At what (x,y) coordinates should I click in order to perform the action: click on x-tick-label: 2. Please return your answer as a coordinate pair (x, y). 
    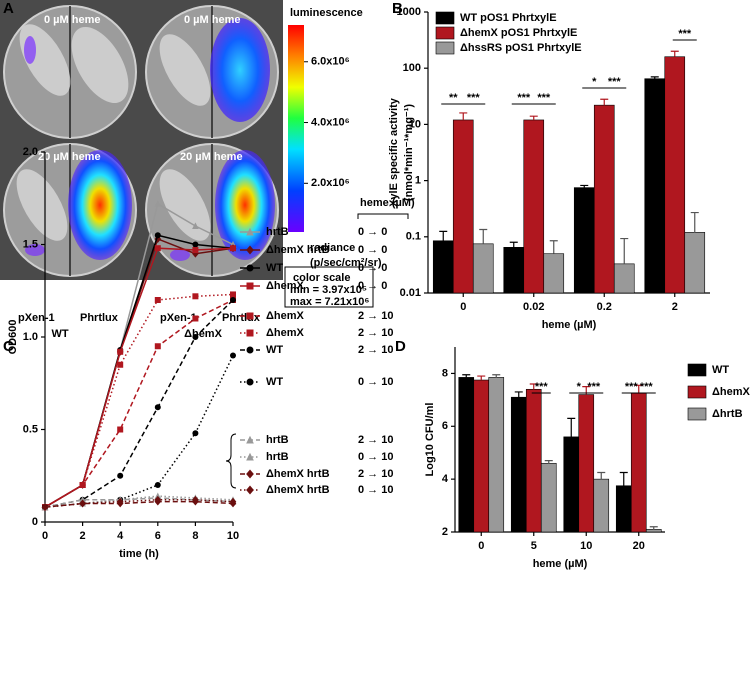
    Looking at the image, I should click on (675, 307).